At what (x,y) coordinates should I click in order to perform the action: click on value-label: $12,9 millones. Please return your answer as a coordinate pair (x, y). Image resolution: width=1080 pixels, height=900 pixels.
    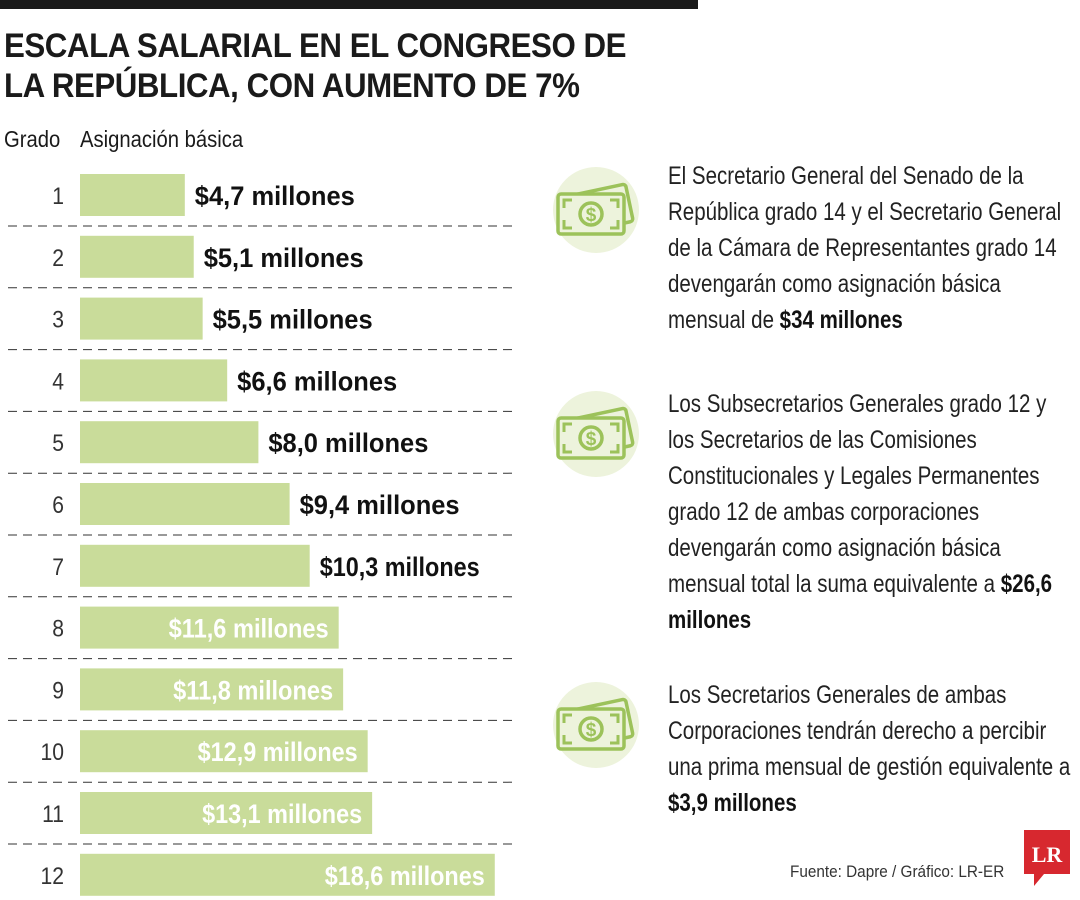
    Looking at the image, I should click on (278, 752).